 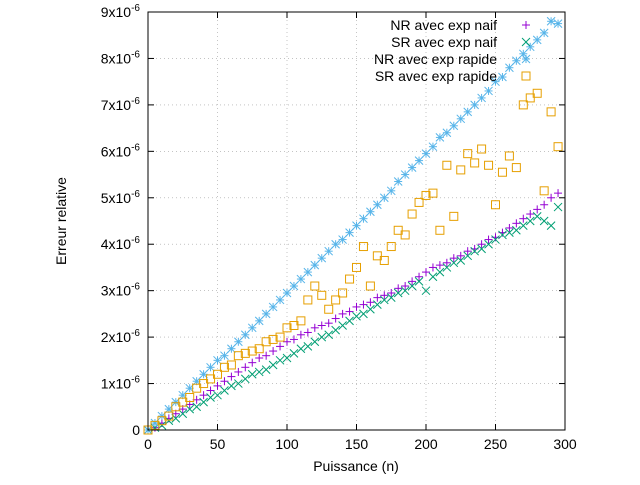 What do you see at coordinates (116, 151) in the screenshot?
I see `y-tick-base: 6x10` at bounding box center [116, 151].